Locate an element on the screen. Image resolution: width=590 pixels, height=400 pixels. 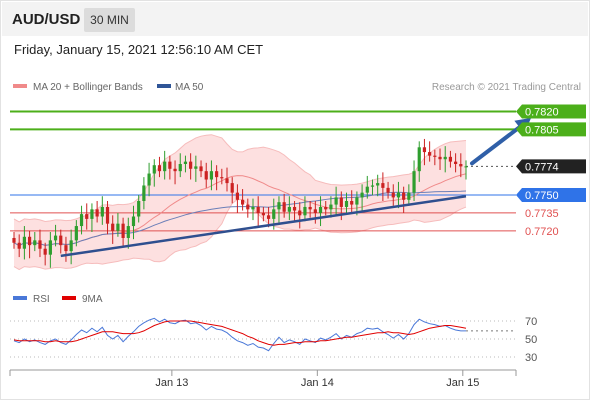
level-label-pivot: 0.7750 is located at coordinates (542, 196).